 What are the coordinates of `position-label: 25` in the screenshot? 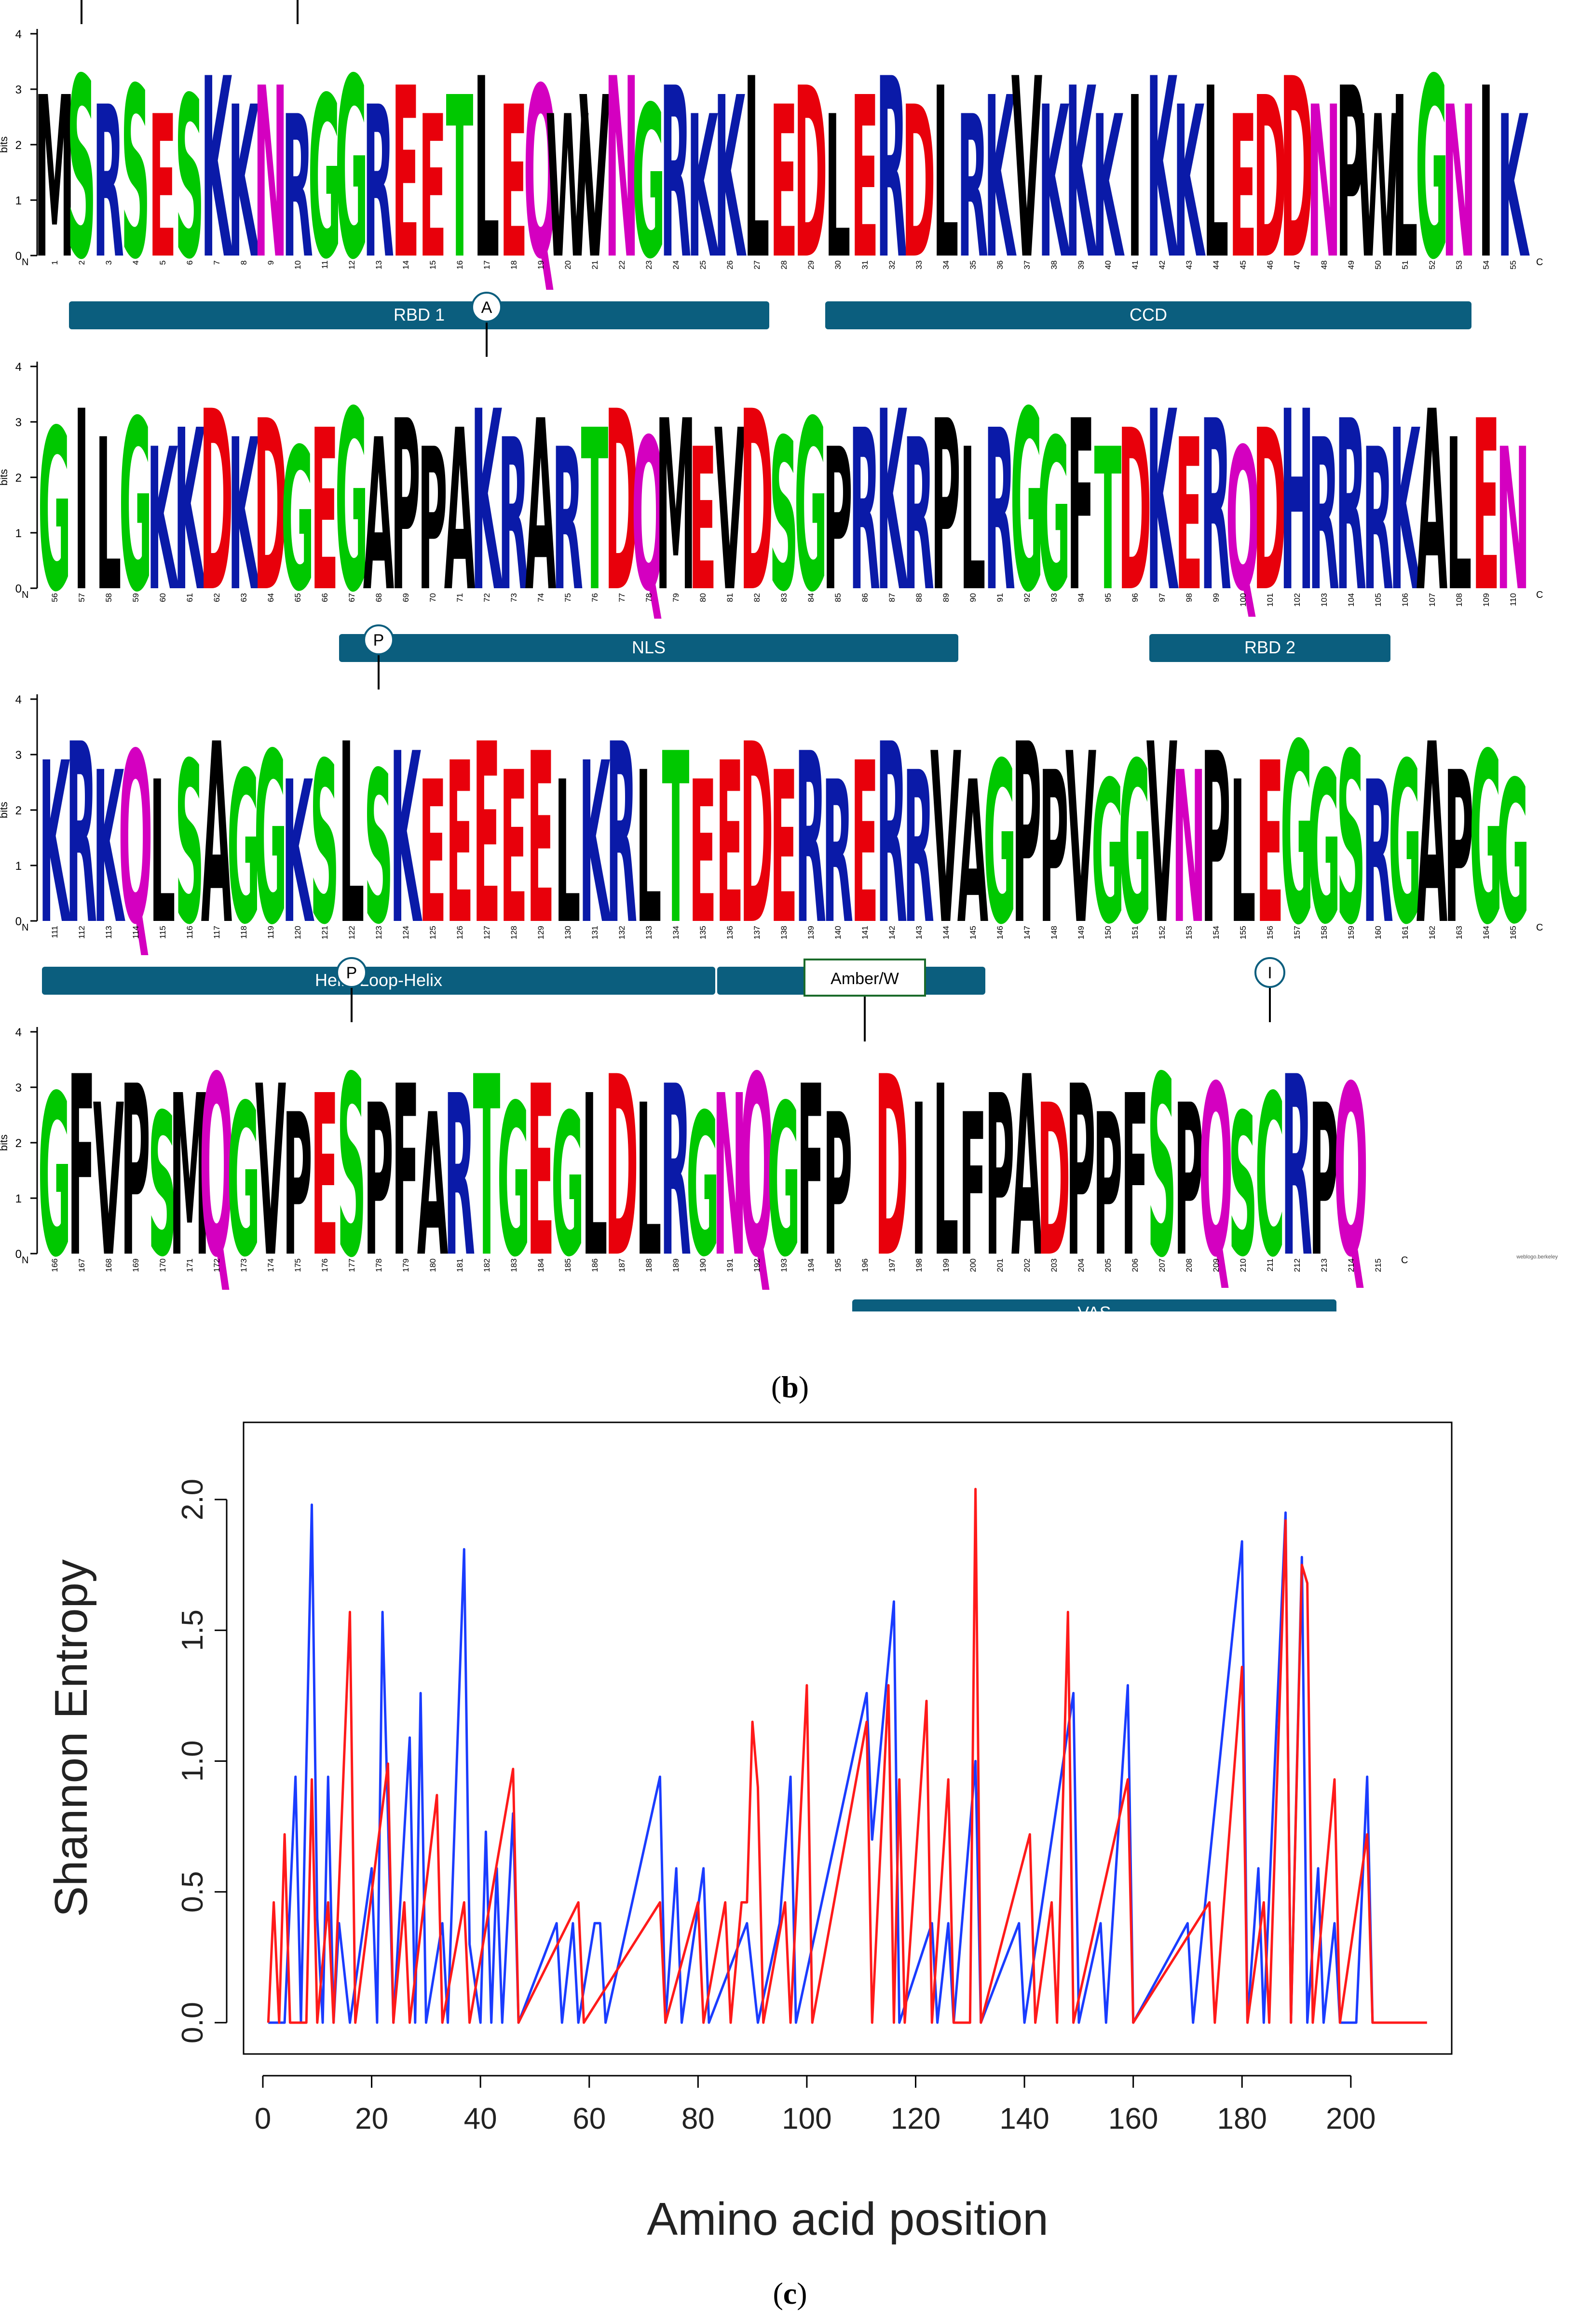 It's located at (703, 265).